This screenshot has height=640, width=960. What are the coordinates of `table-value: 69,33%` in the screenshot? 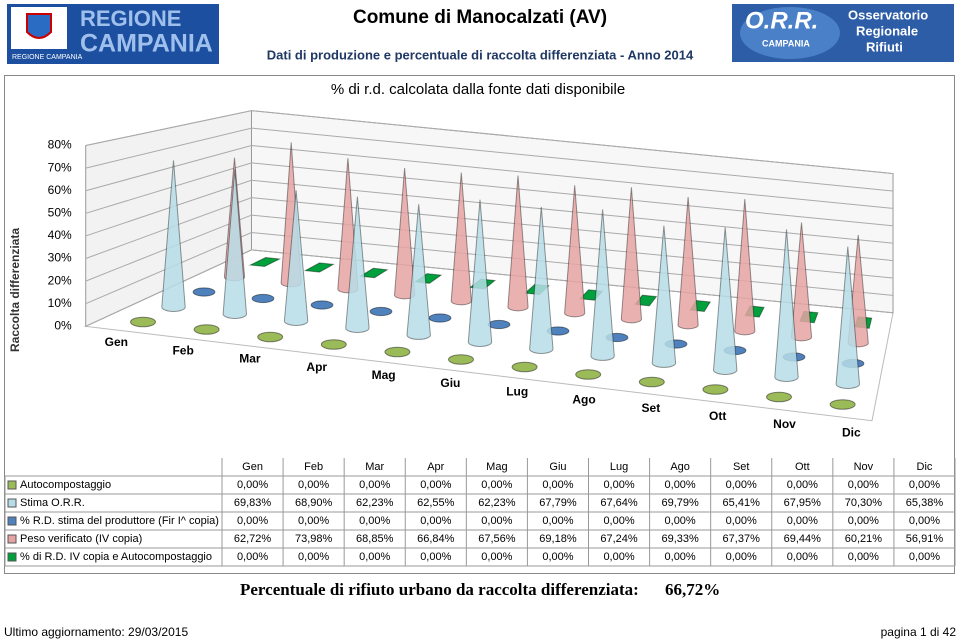 It's located at (680, 539).